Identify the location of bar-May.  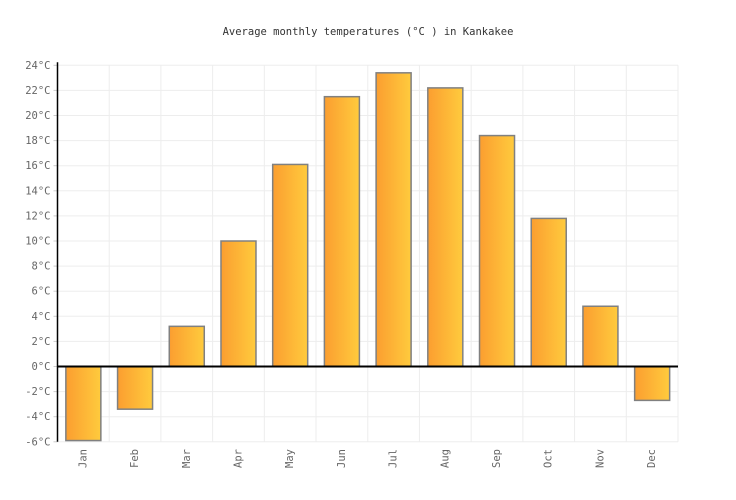
(290, 265).